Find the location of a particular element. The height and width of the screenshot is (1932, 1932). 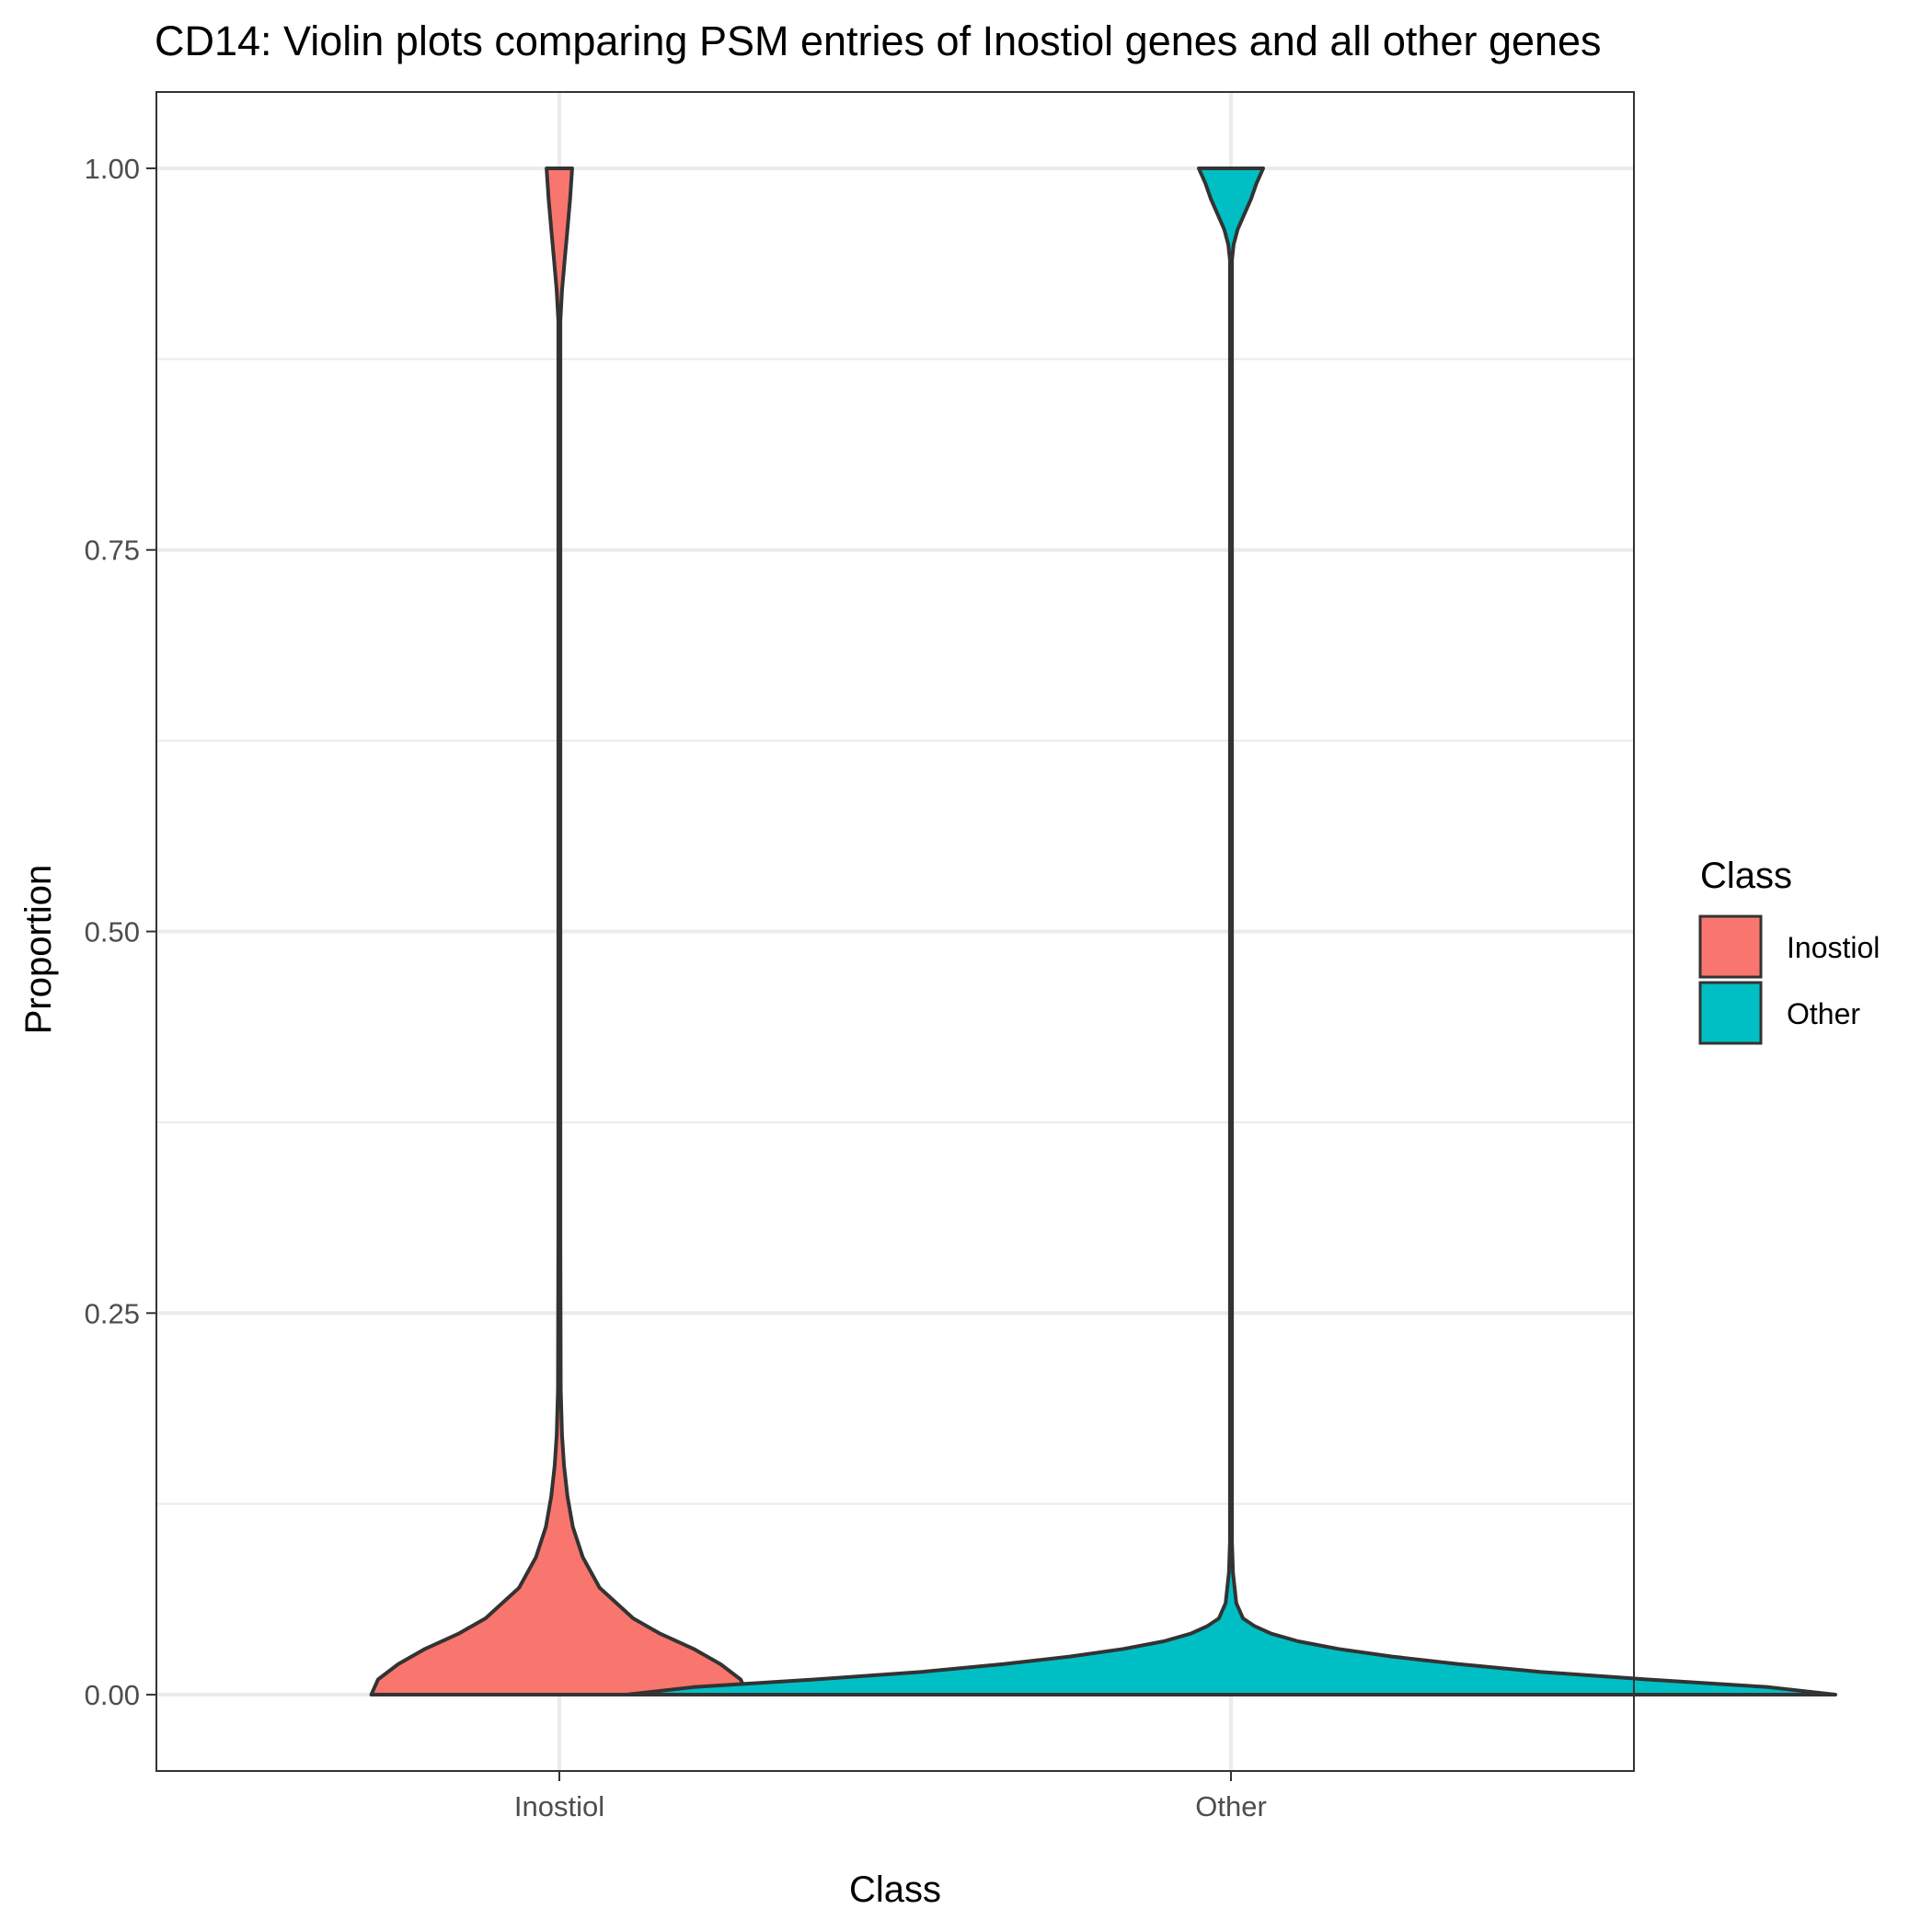

y-tick-label: 0.75 is located at coordinates (112, 551).